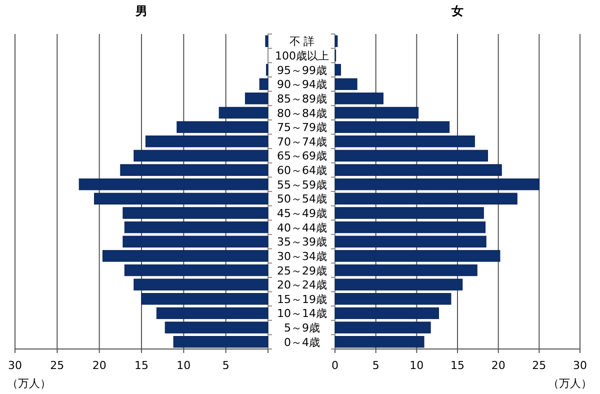 Image resolution: width=600 pixels, height=394 pixels. I want to click on y-tick-label: 75～79歳, so click(302, 127).